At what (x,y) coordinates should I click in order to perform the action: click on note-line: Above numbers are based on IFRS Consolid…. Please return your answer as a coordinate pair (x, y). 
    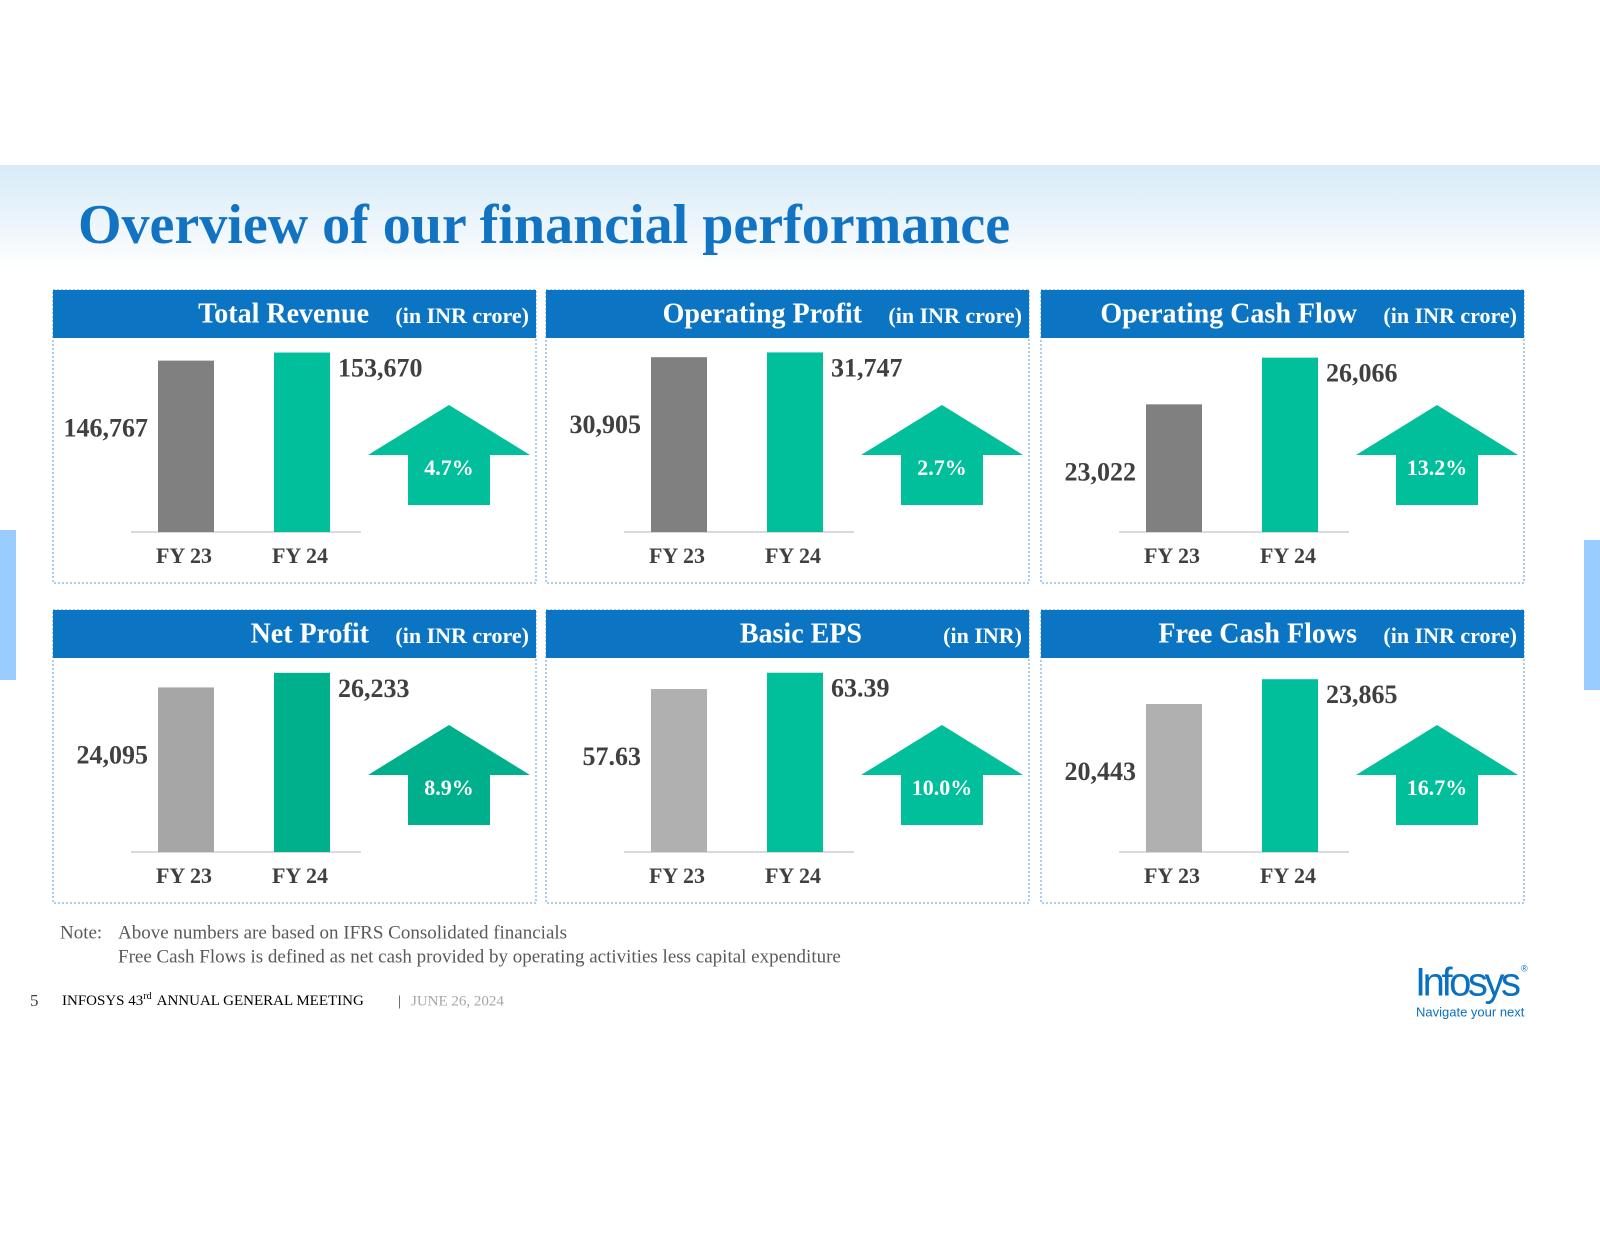
    Looking at the image, I should click on (342, 932).